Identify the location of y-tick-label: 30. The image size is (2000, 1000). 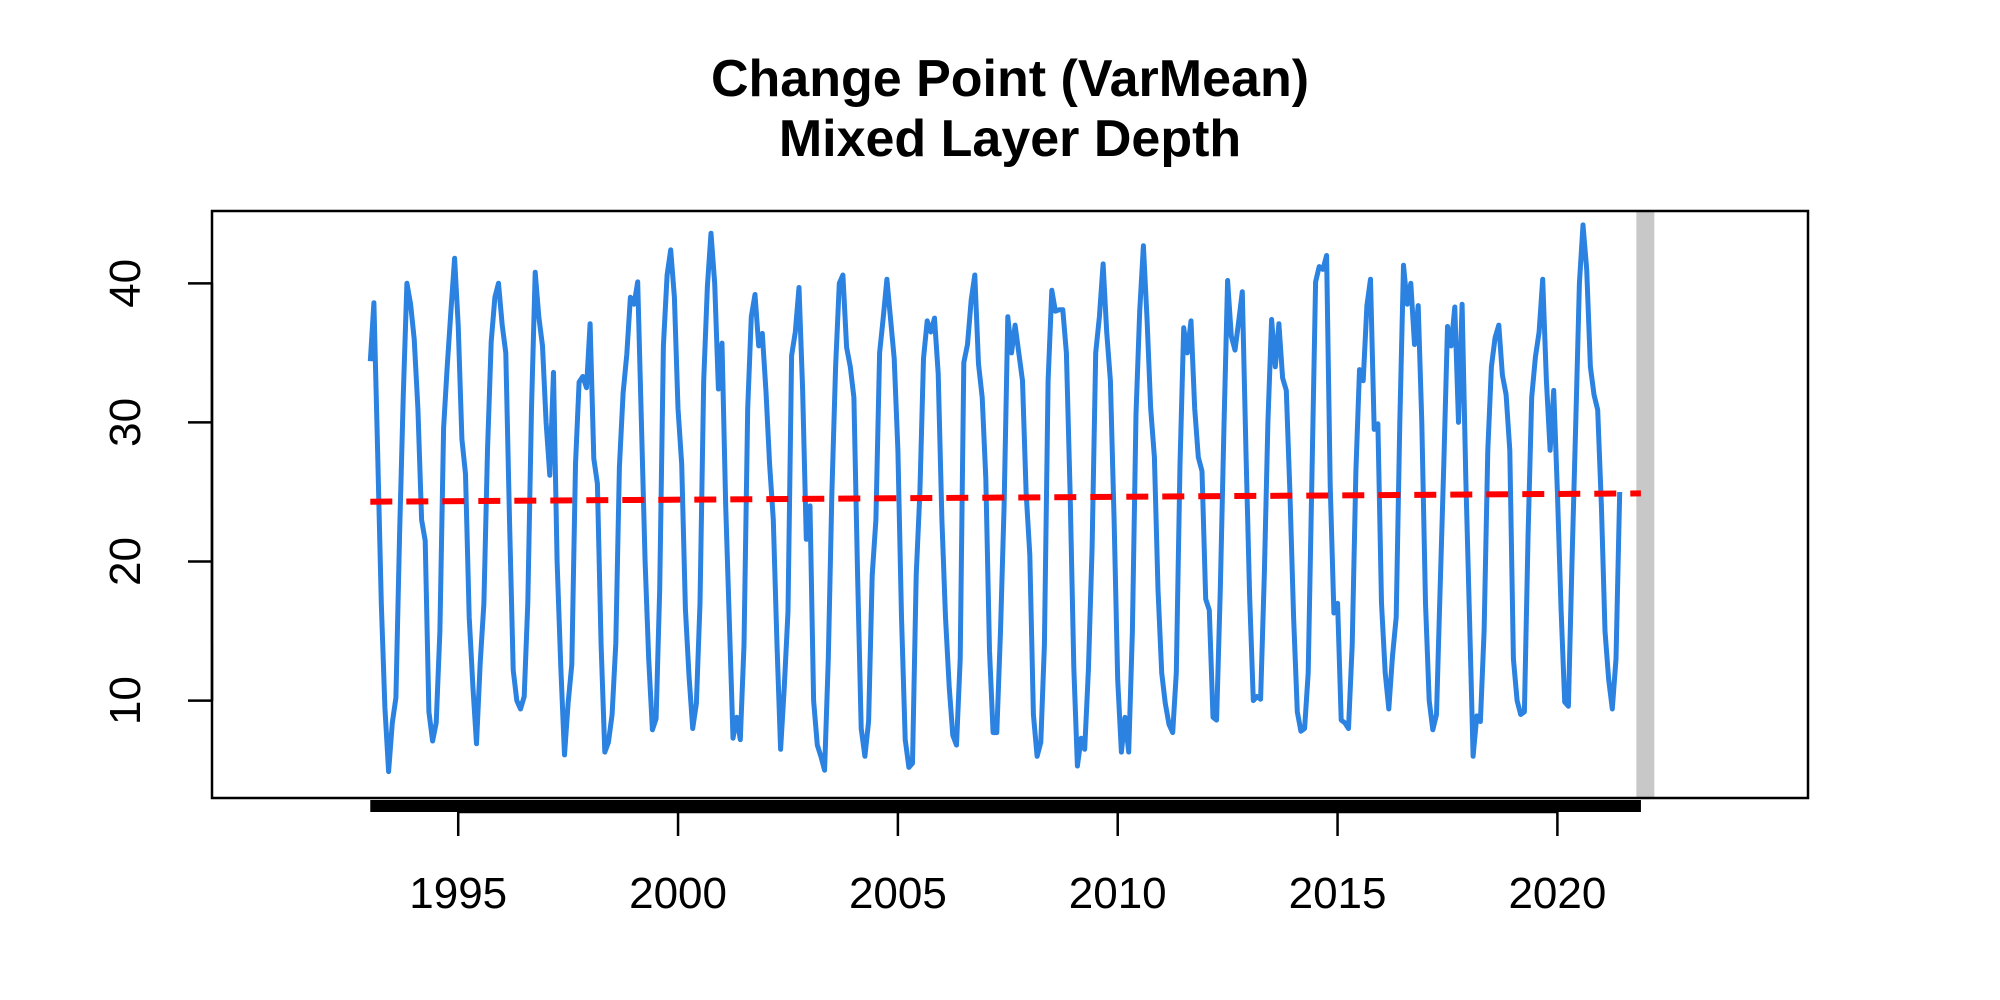
(125, 422).